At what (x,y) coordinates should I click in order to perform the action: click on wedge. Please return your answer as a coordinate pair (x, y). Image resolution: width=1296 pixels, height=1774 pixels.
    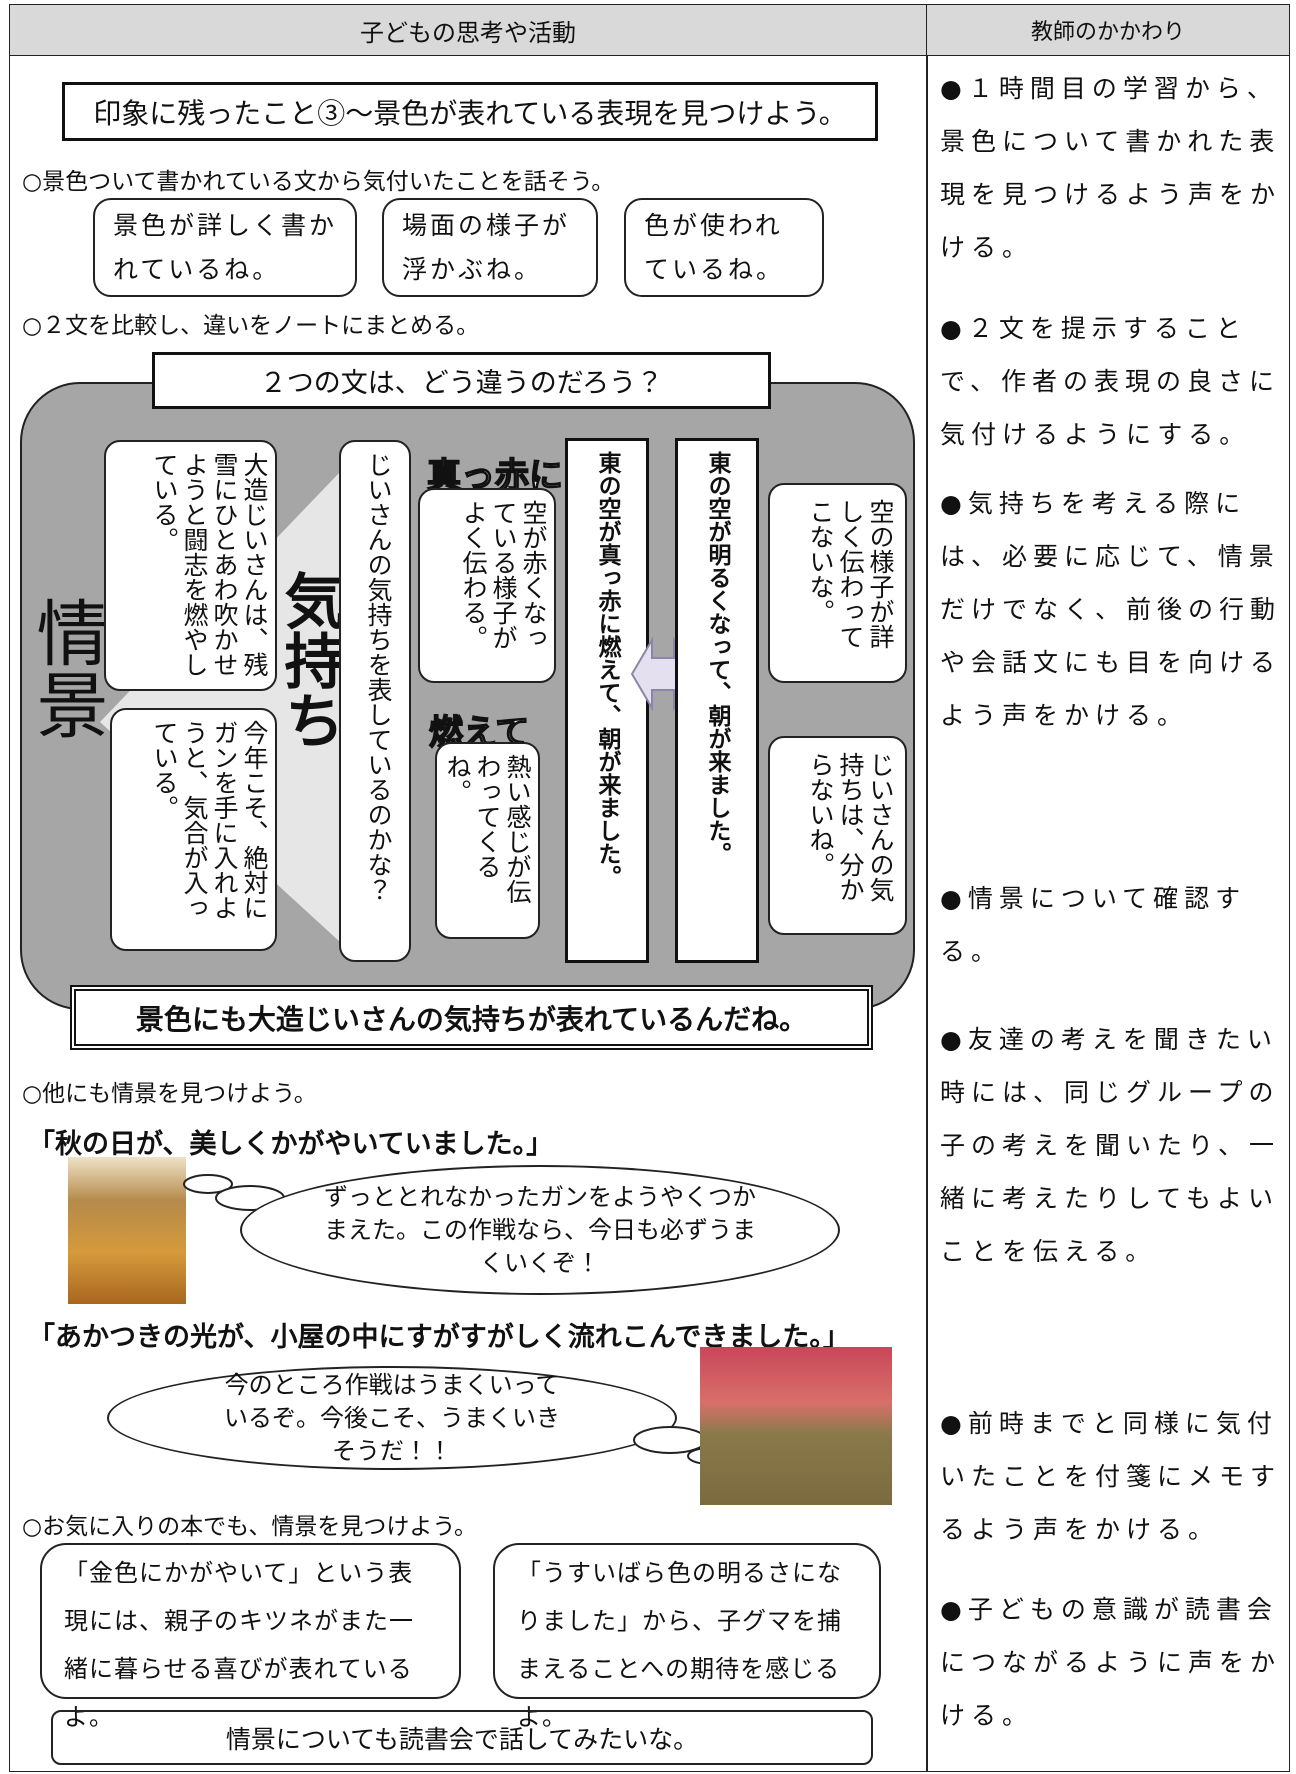
    Looking at the image, I should click on (220, 707).